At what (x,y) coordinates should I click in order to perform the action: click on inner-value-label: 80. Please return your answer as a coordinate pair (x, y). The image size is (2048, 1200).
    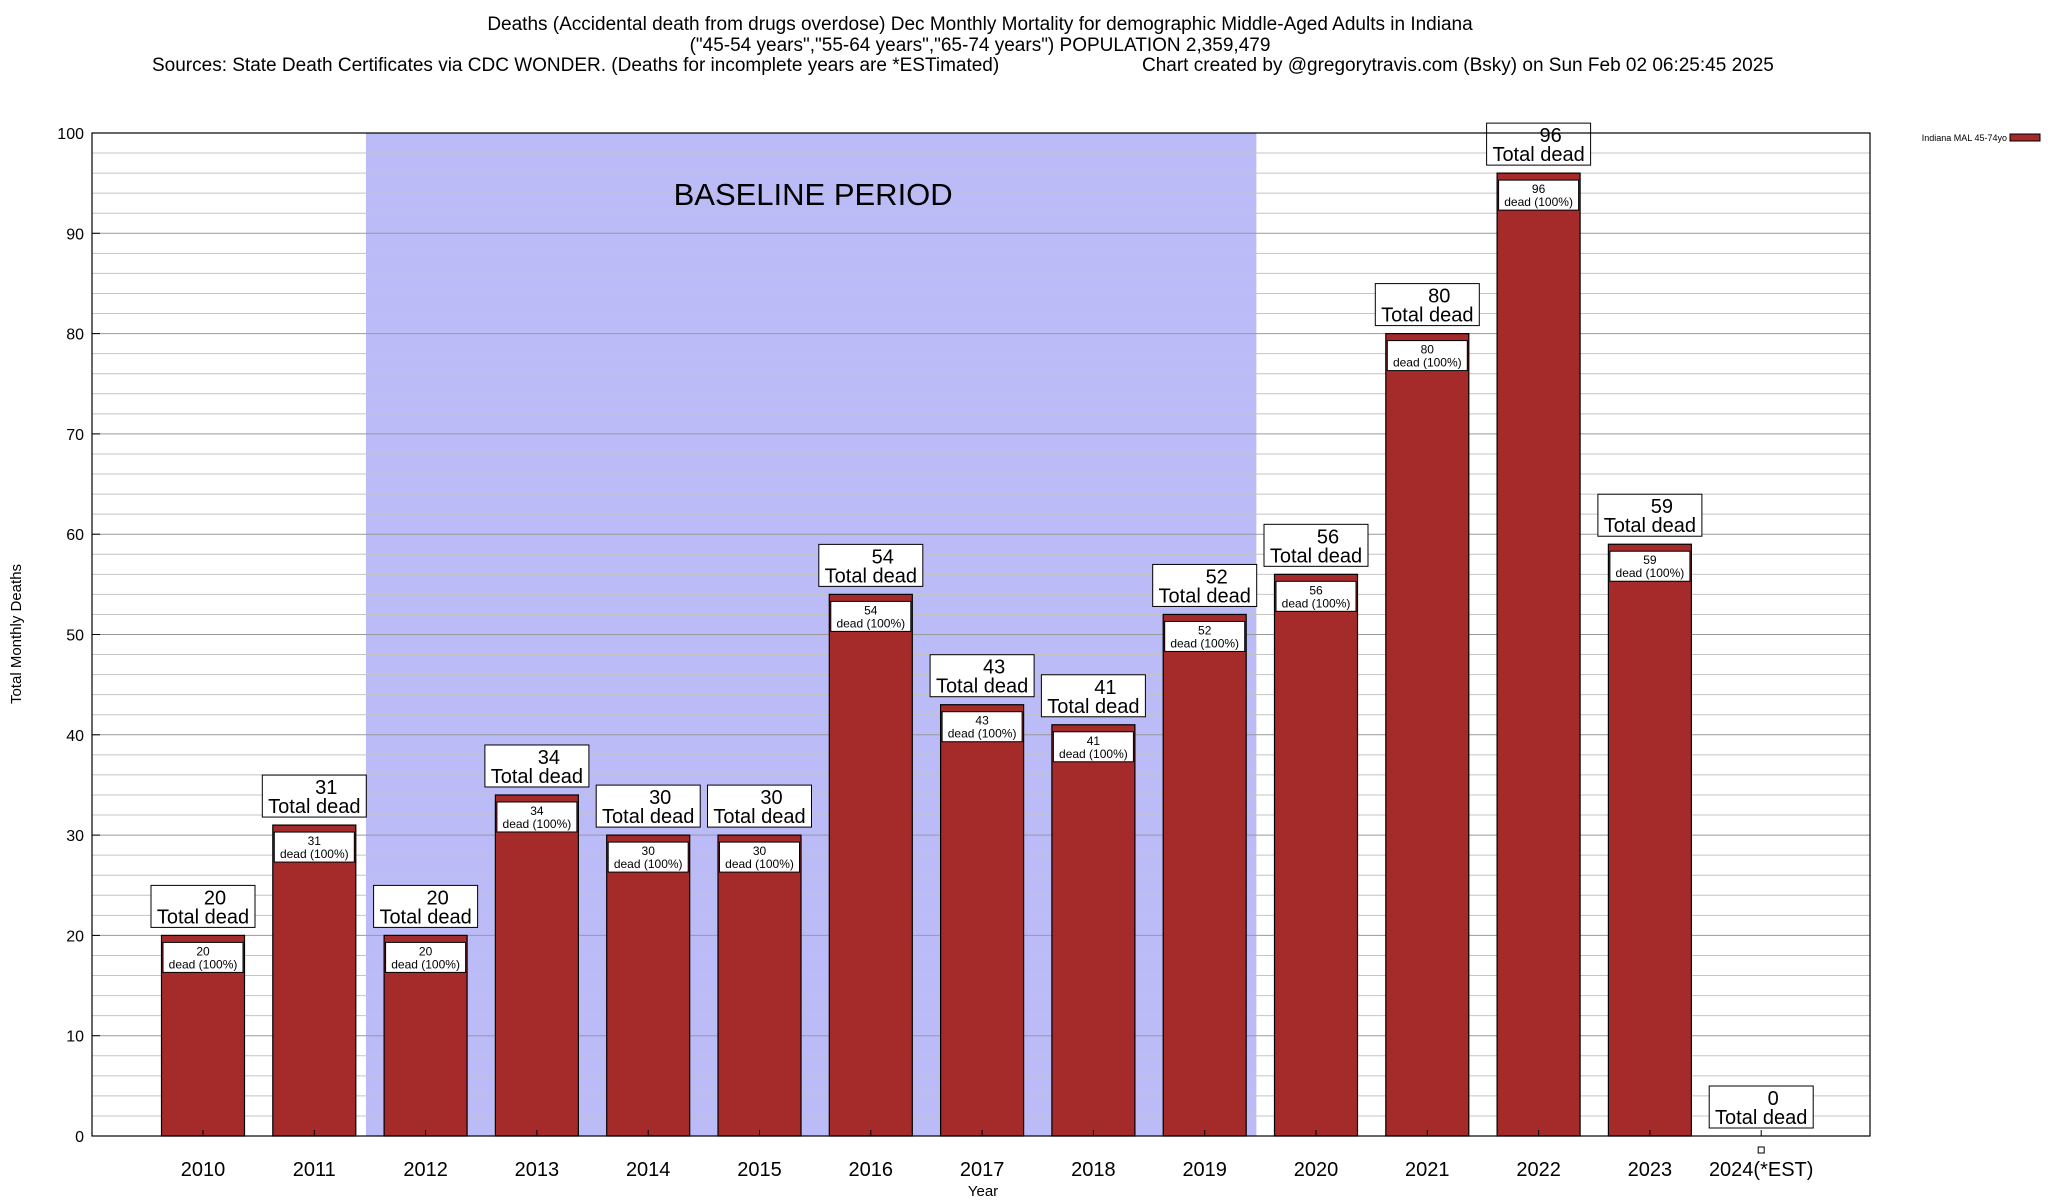
    Looking at the image, I should click on (1428, 350).